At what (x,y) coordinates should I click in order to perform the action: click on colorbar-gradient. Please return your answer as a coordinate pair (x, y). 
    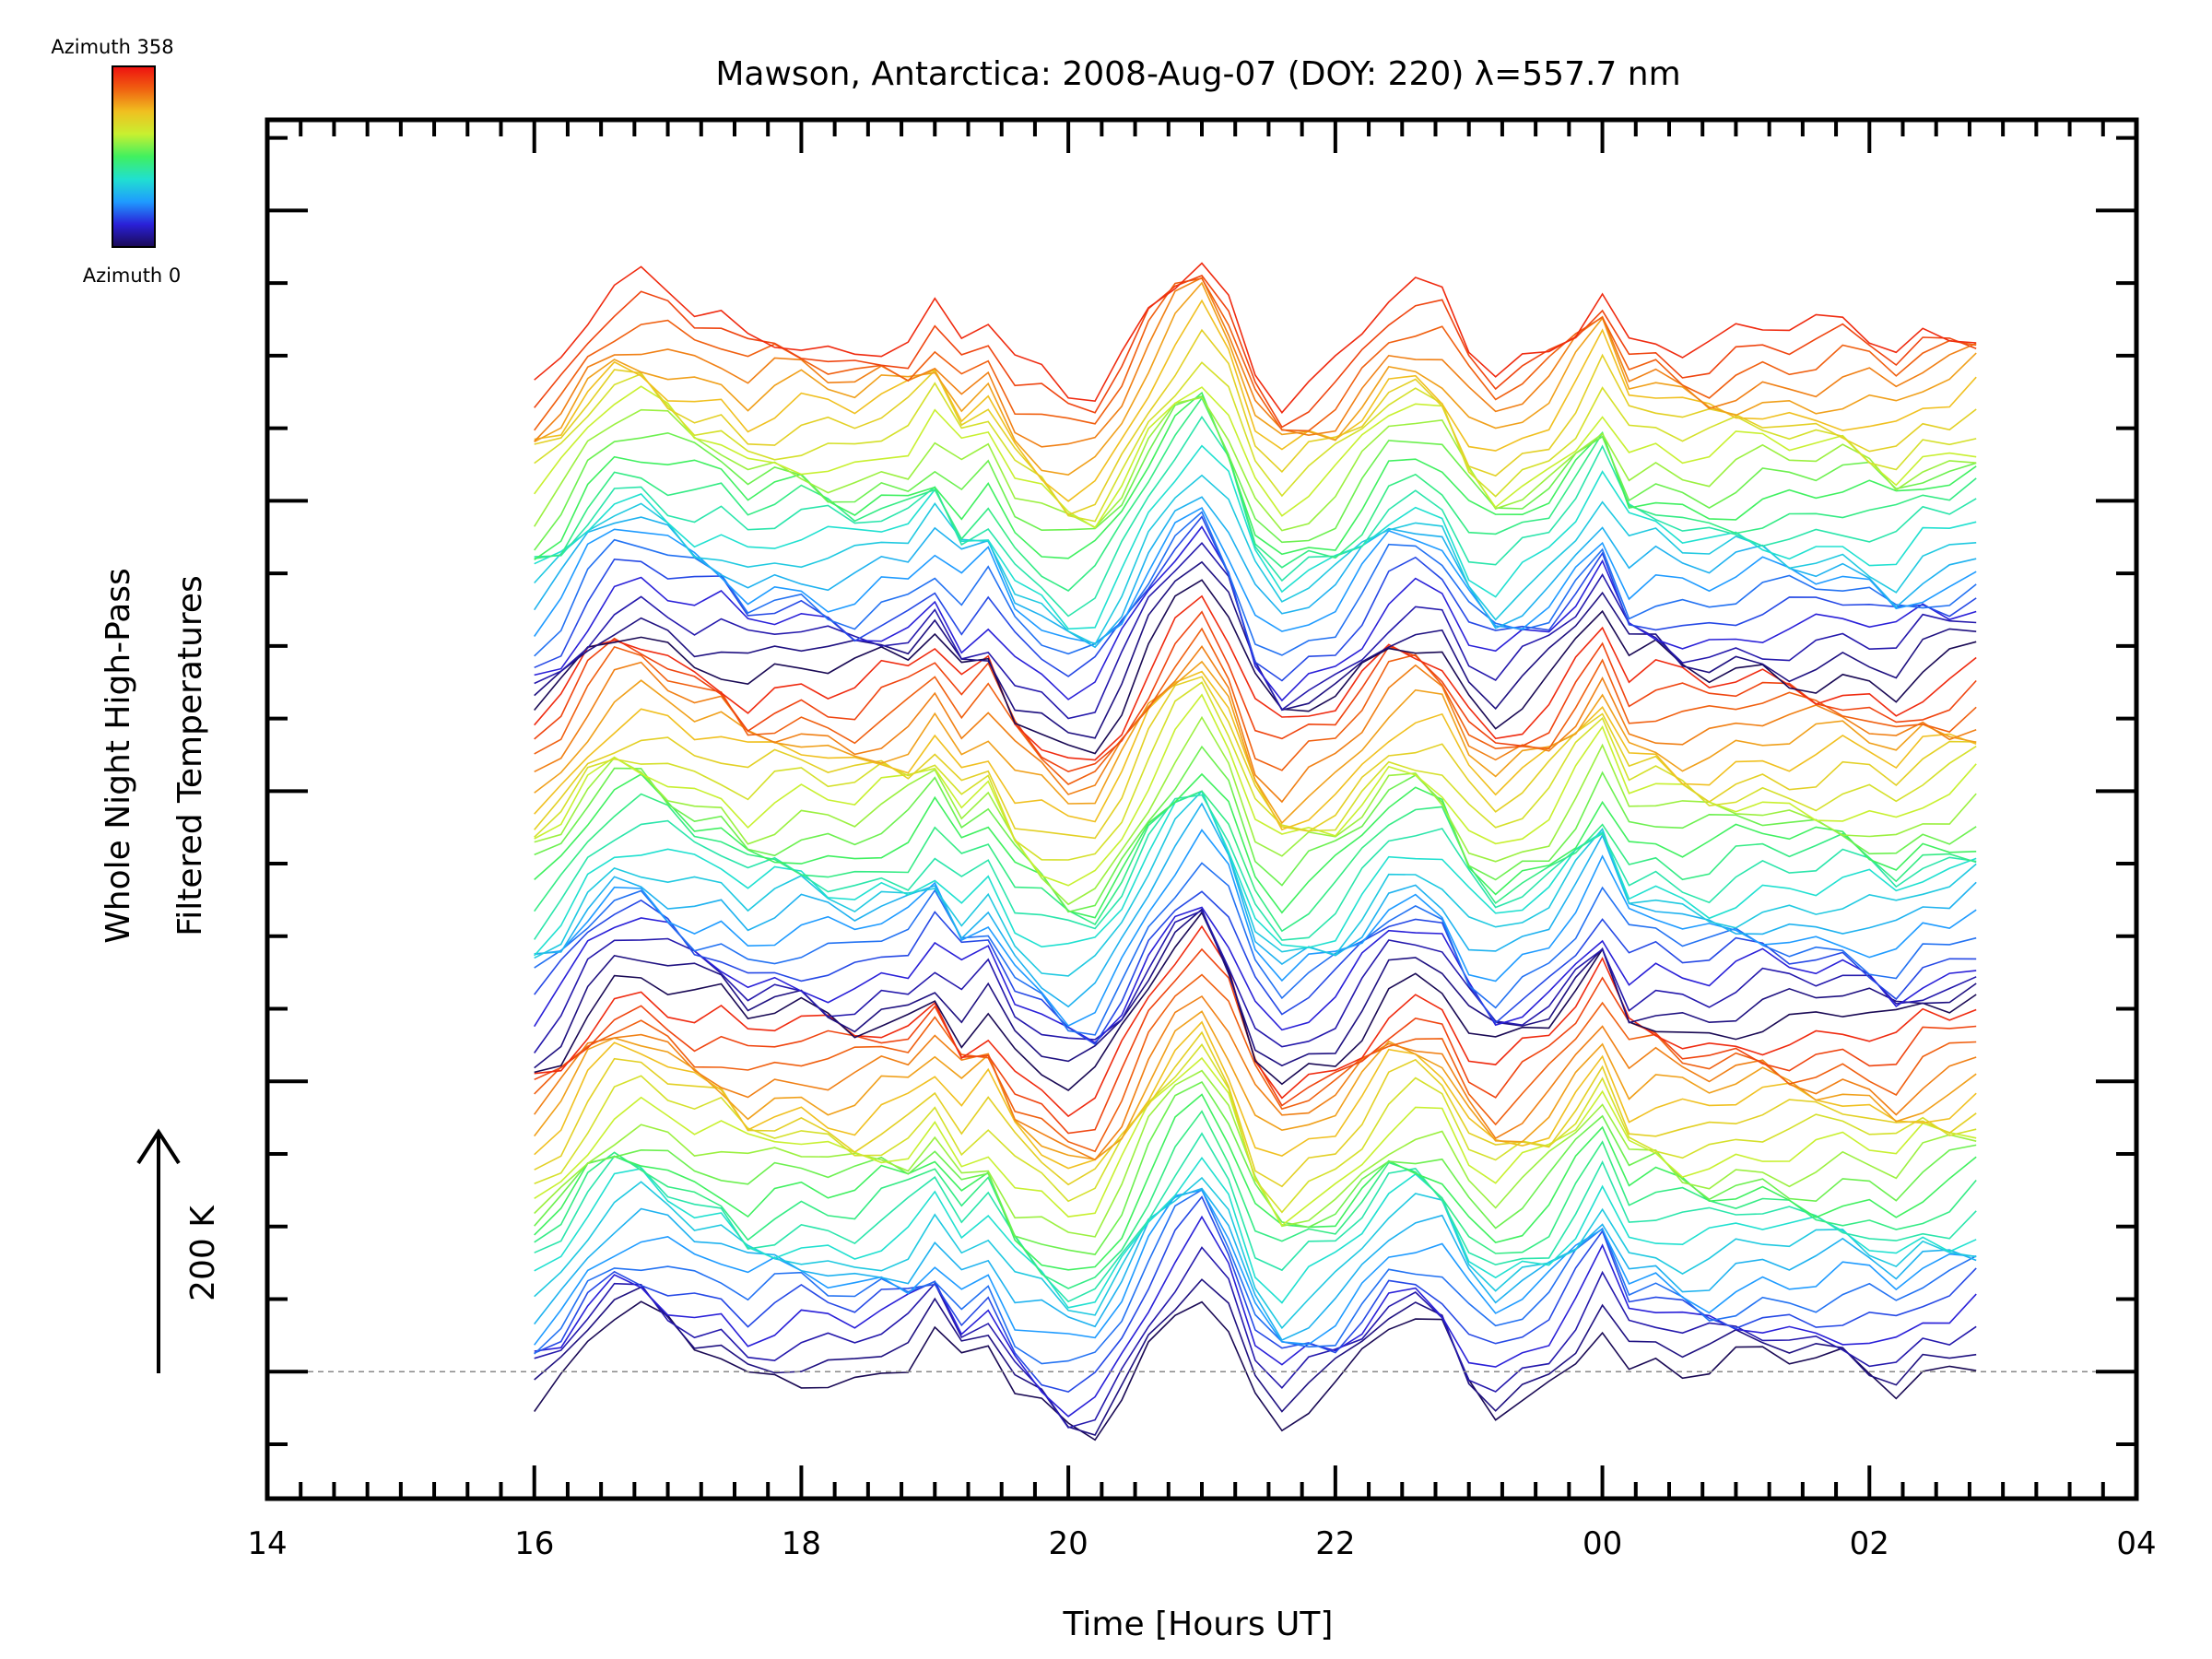
    Looking at the image, I should click on (134, 156).